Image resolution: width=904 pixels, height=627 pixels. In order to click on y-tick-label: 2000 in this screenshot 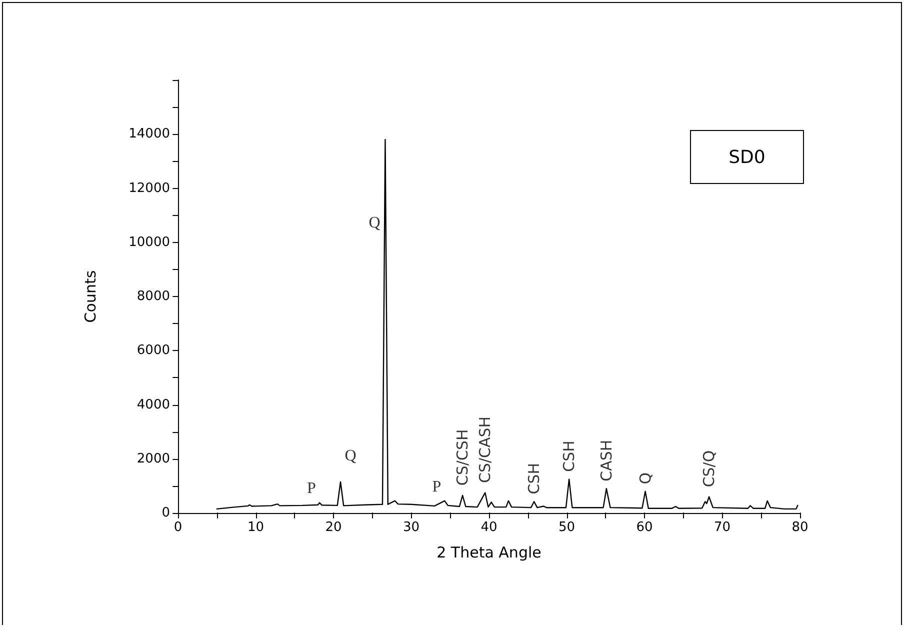, I will do `click(153, 458)`.